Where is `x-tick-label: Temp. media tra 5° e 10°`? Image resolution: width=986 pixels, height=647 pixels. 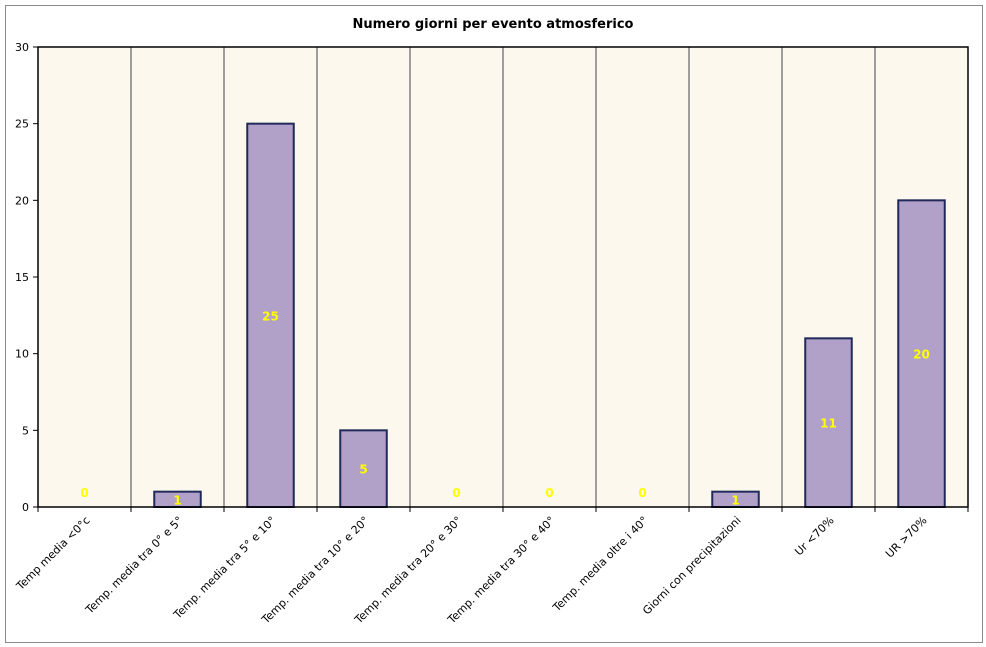
x-tick-label: Temp. media tra 5° e 10° is located at coordinates (225, 568).